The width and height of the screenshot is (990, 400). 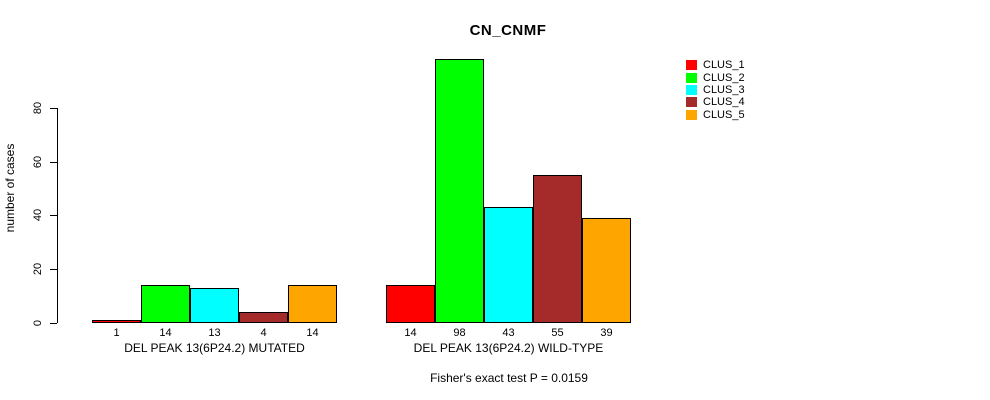 I want to click on bar-clus_5-group2, so click(x=606, y=270).